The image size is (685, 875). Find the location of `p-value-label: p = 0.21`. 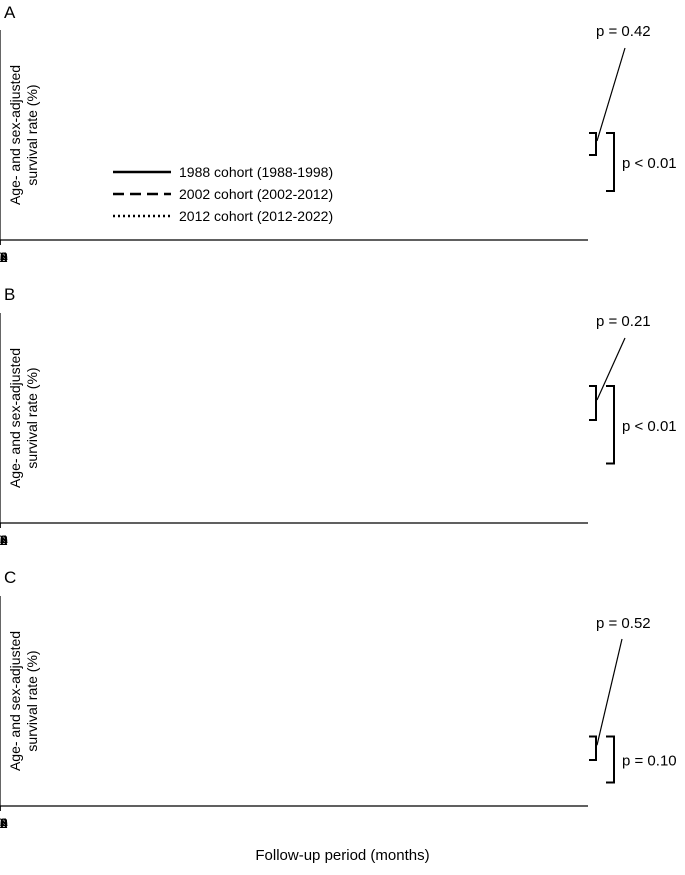

p-value-label: p = 0.21 is located at coordinates (623, 321).